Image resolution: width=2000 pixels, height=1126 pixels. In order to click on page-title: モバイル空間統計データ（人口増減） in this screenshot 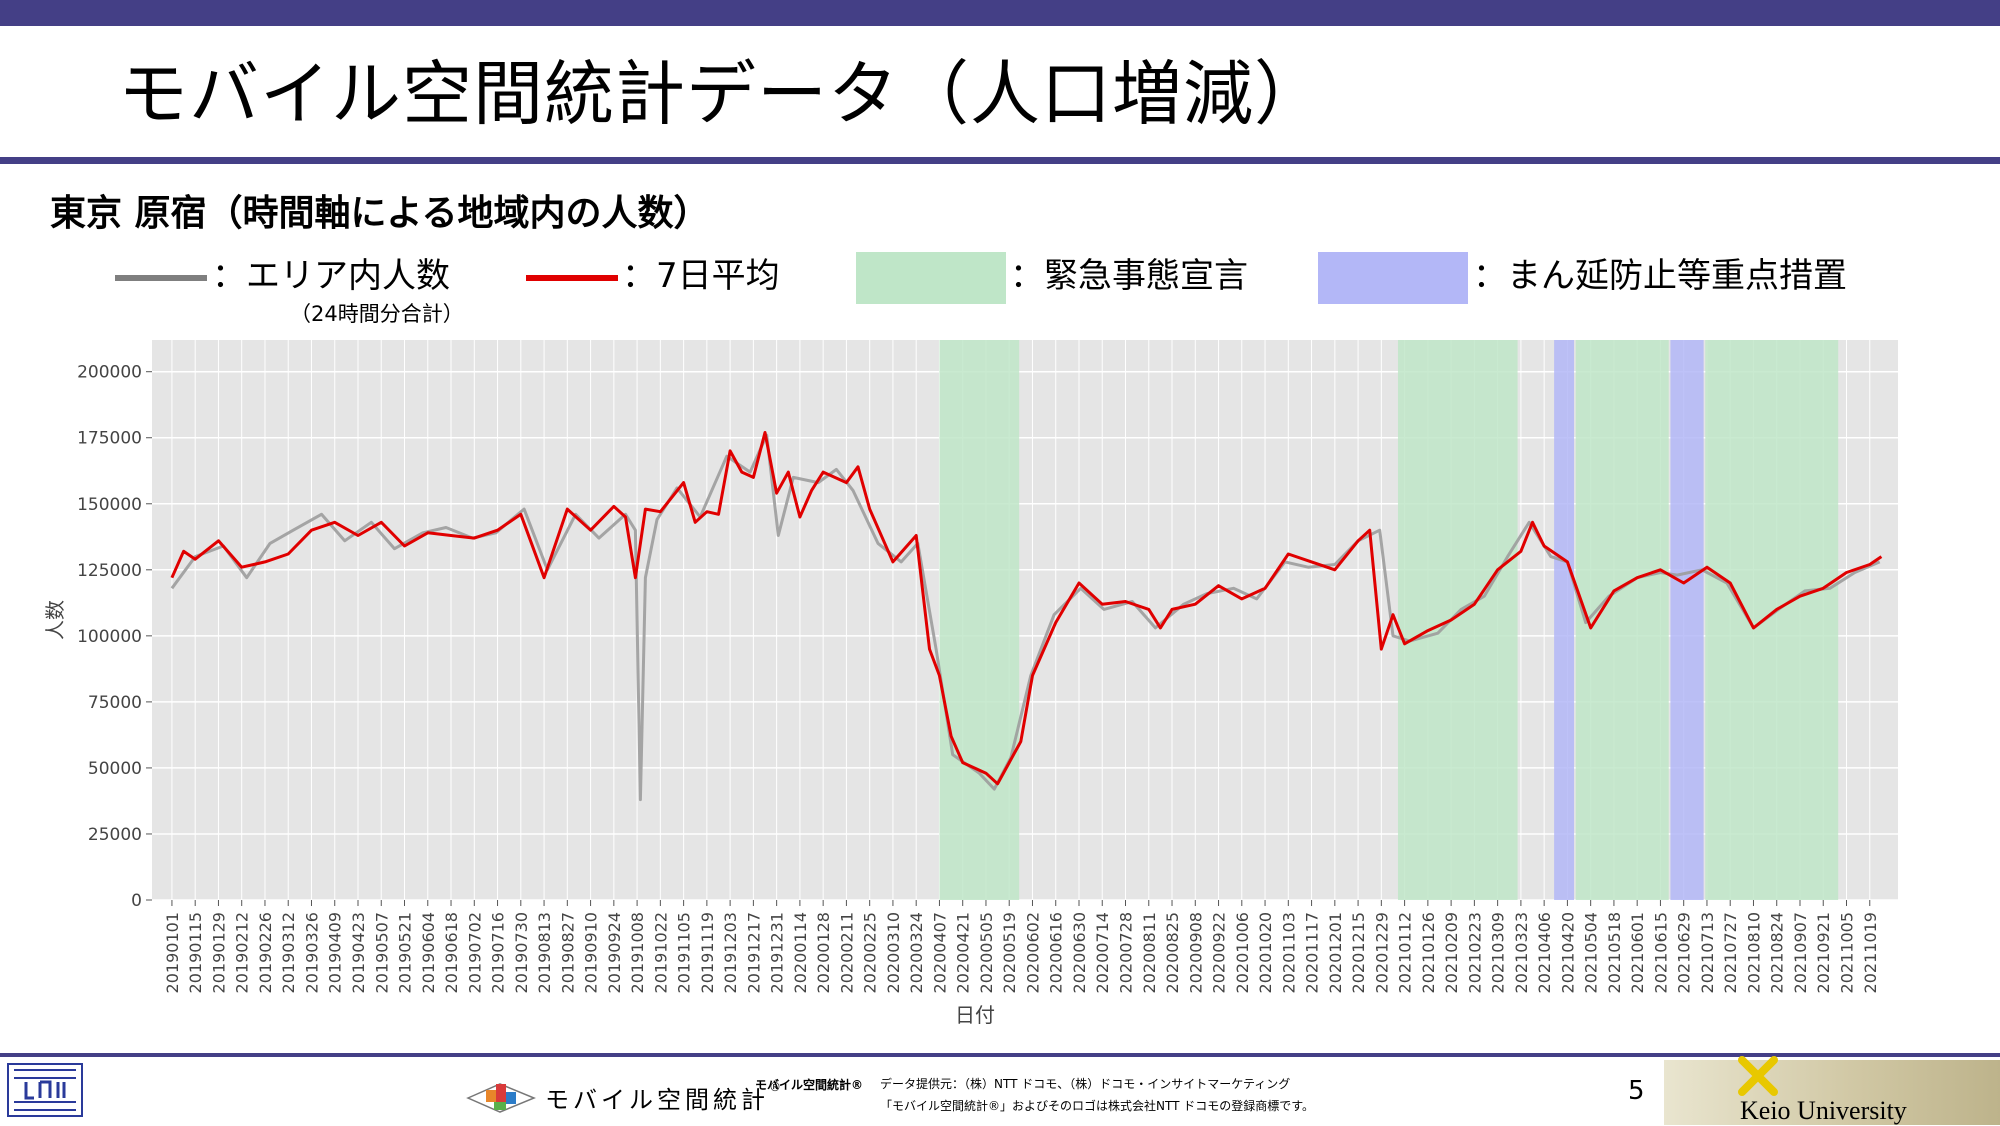, I will do `click(721, 94)`.